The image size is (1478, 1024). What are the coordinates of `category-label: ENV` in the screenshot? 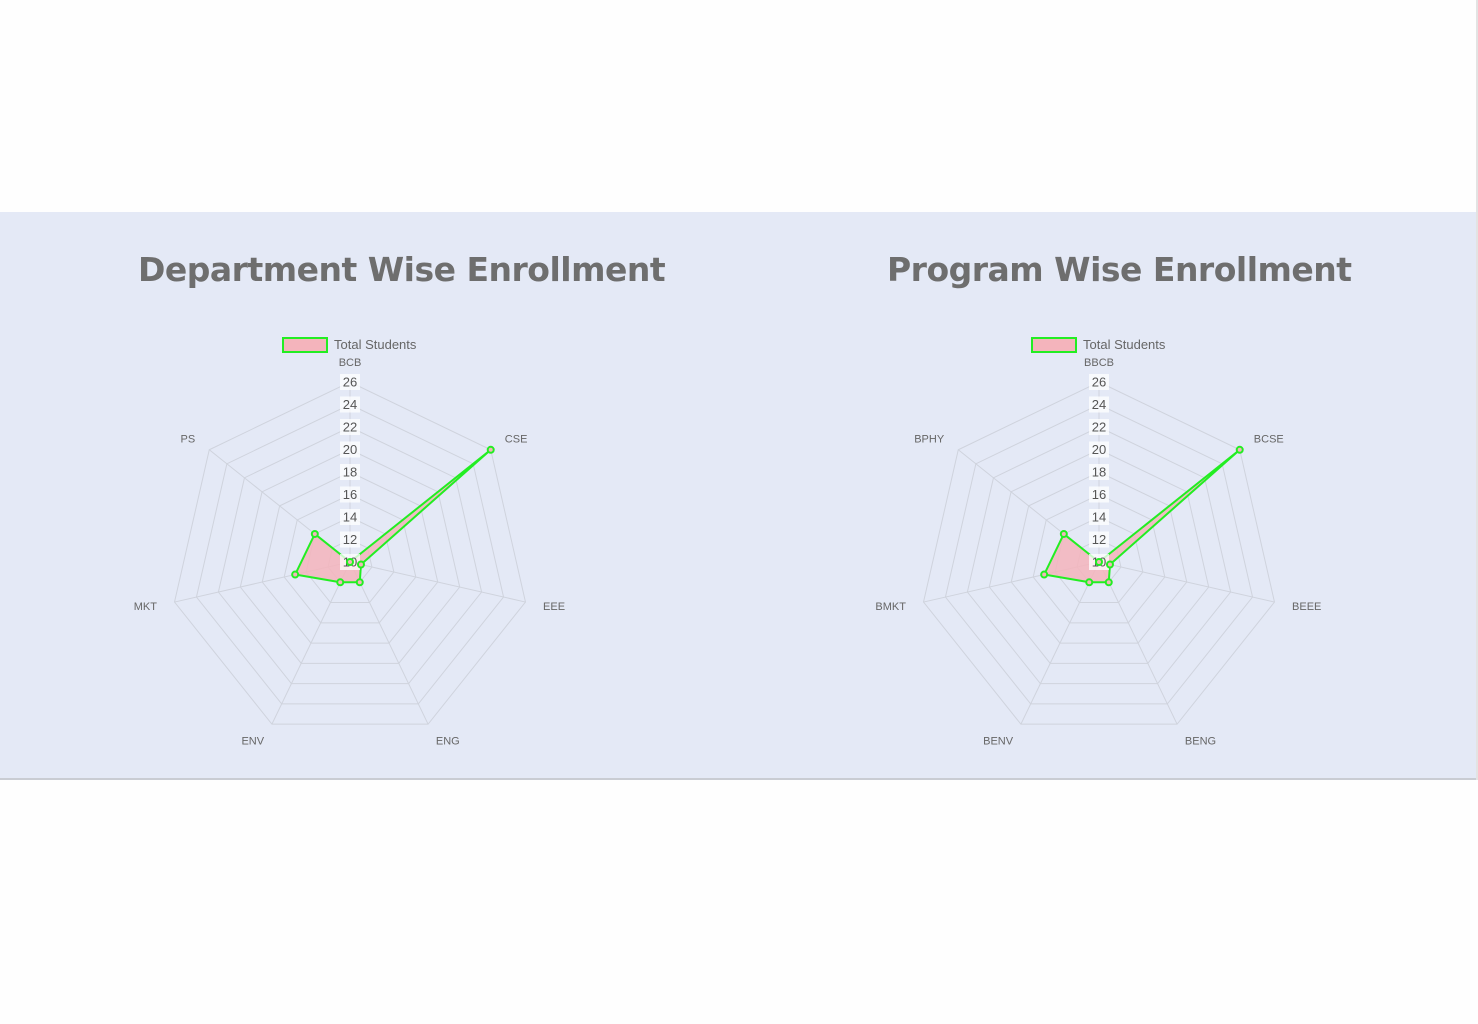 It's located at (252, 741).